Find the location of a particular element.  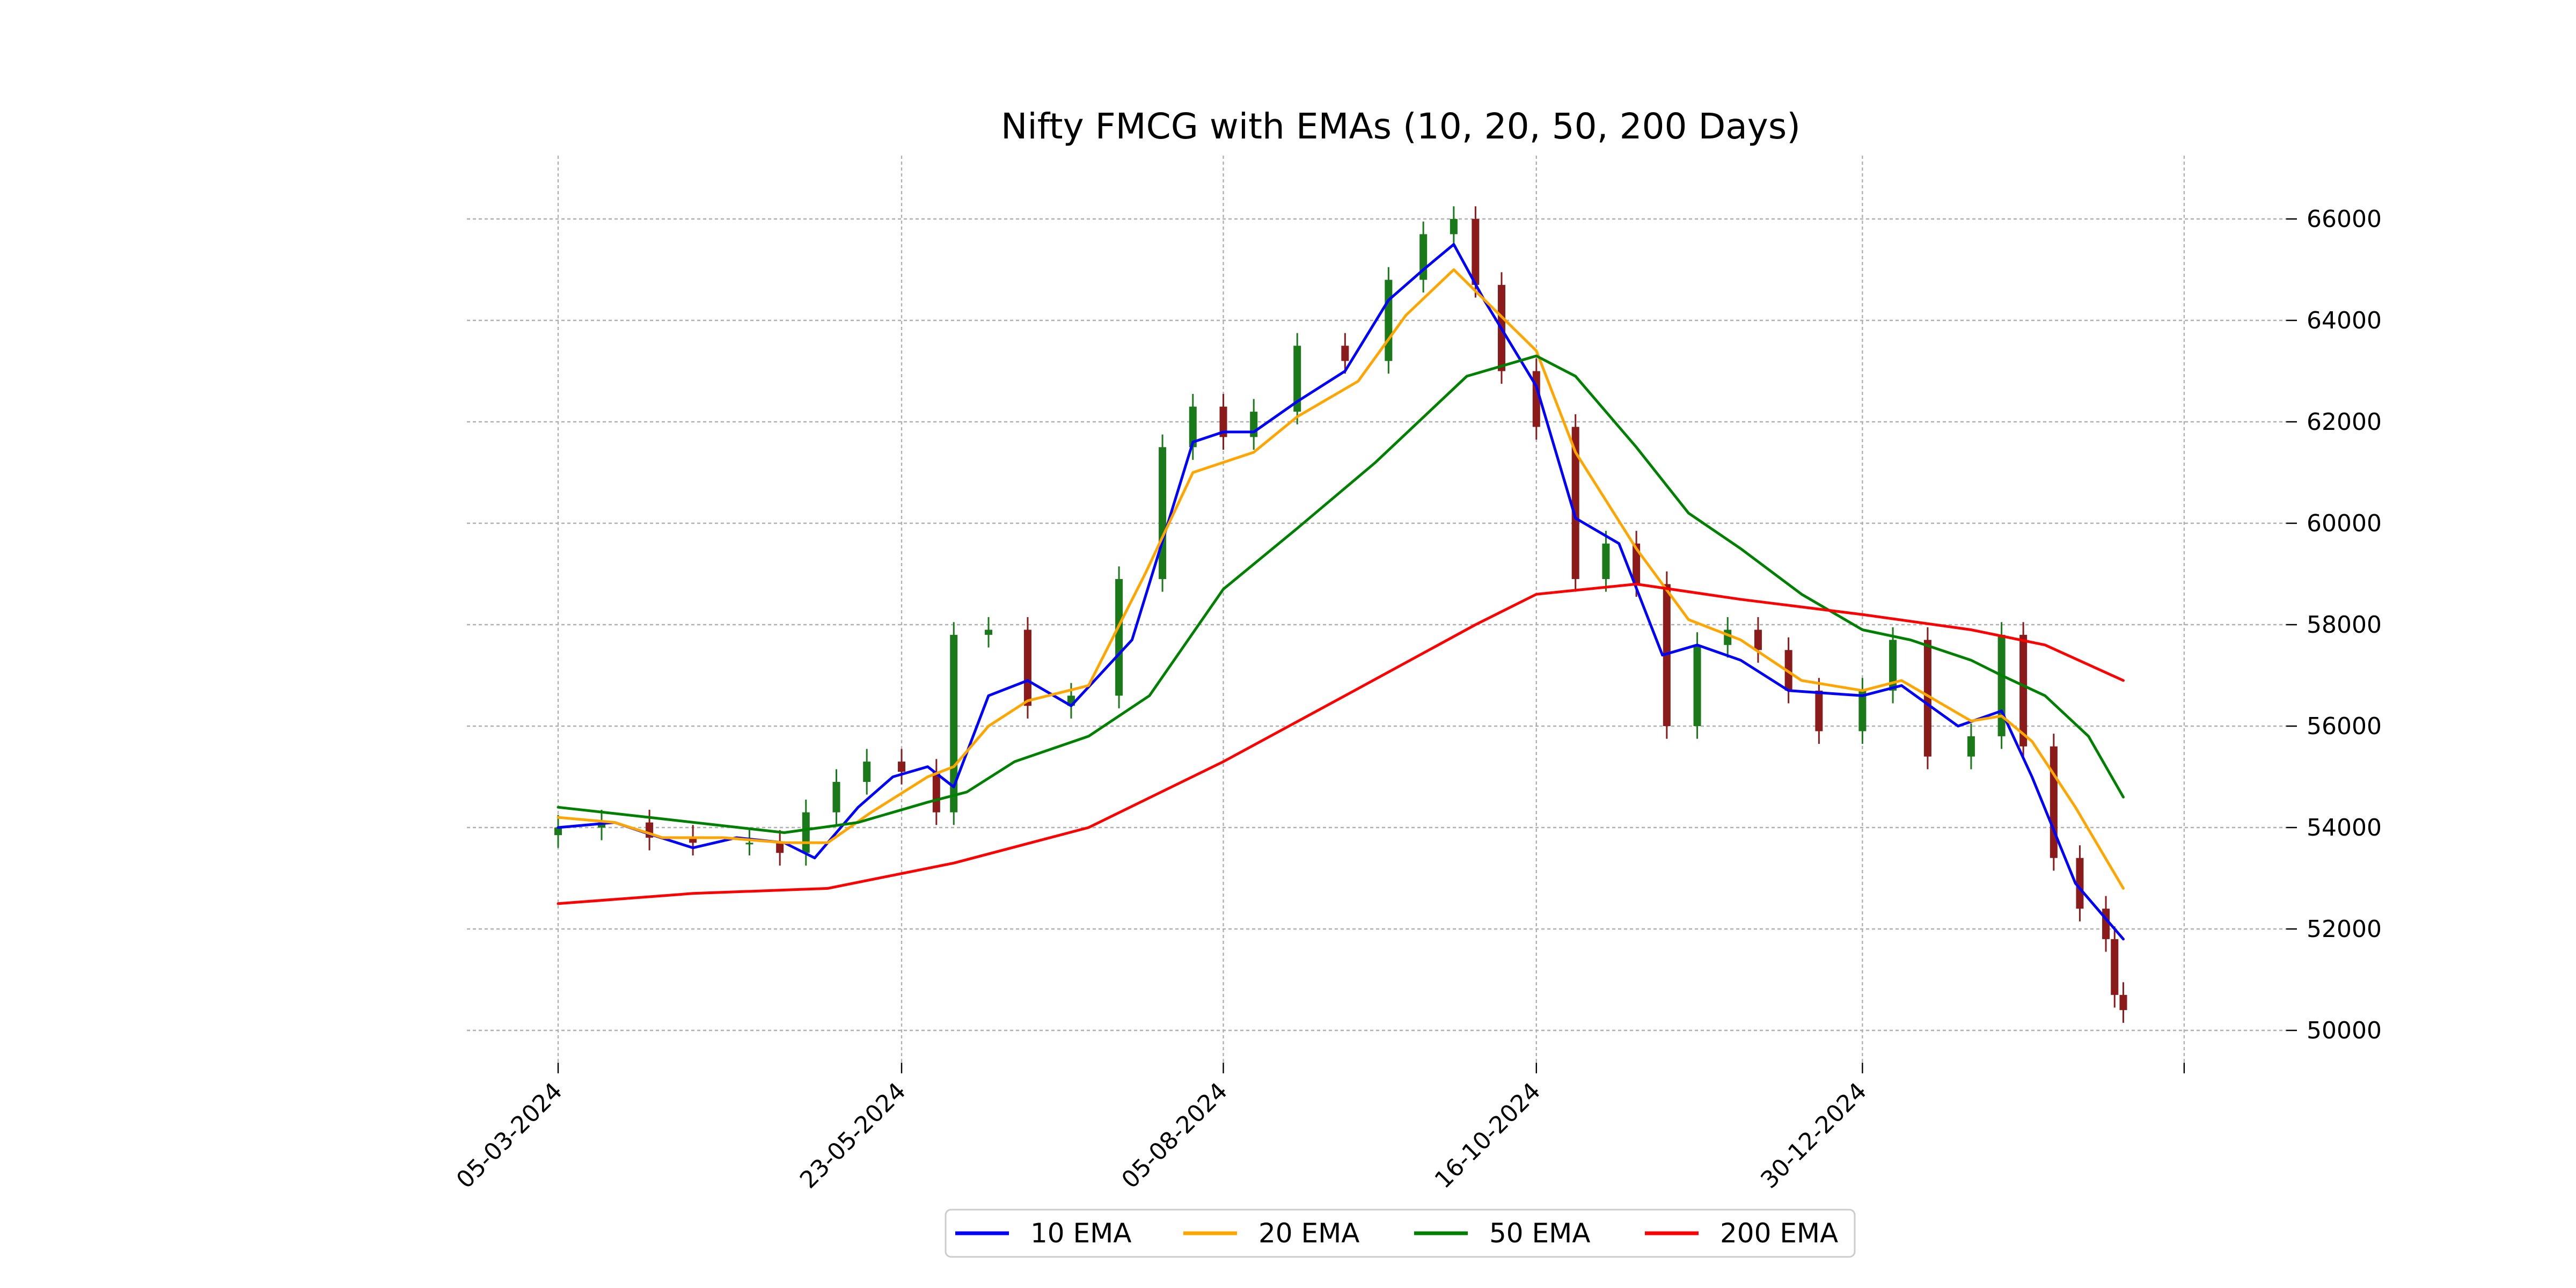

legend-frame is located at coordinates (1400, 1233).